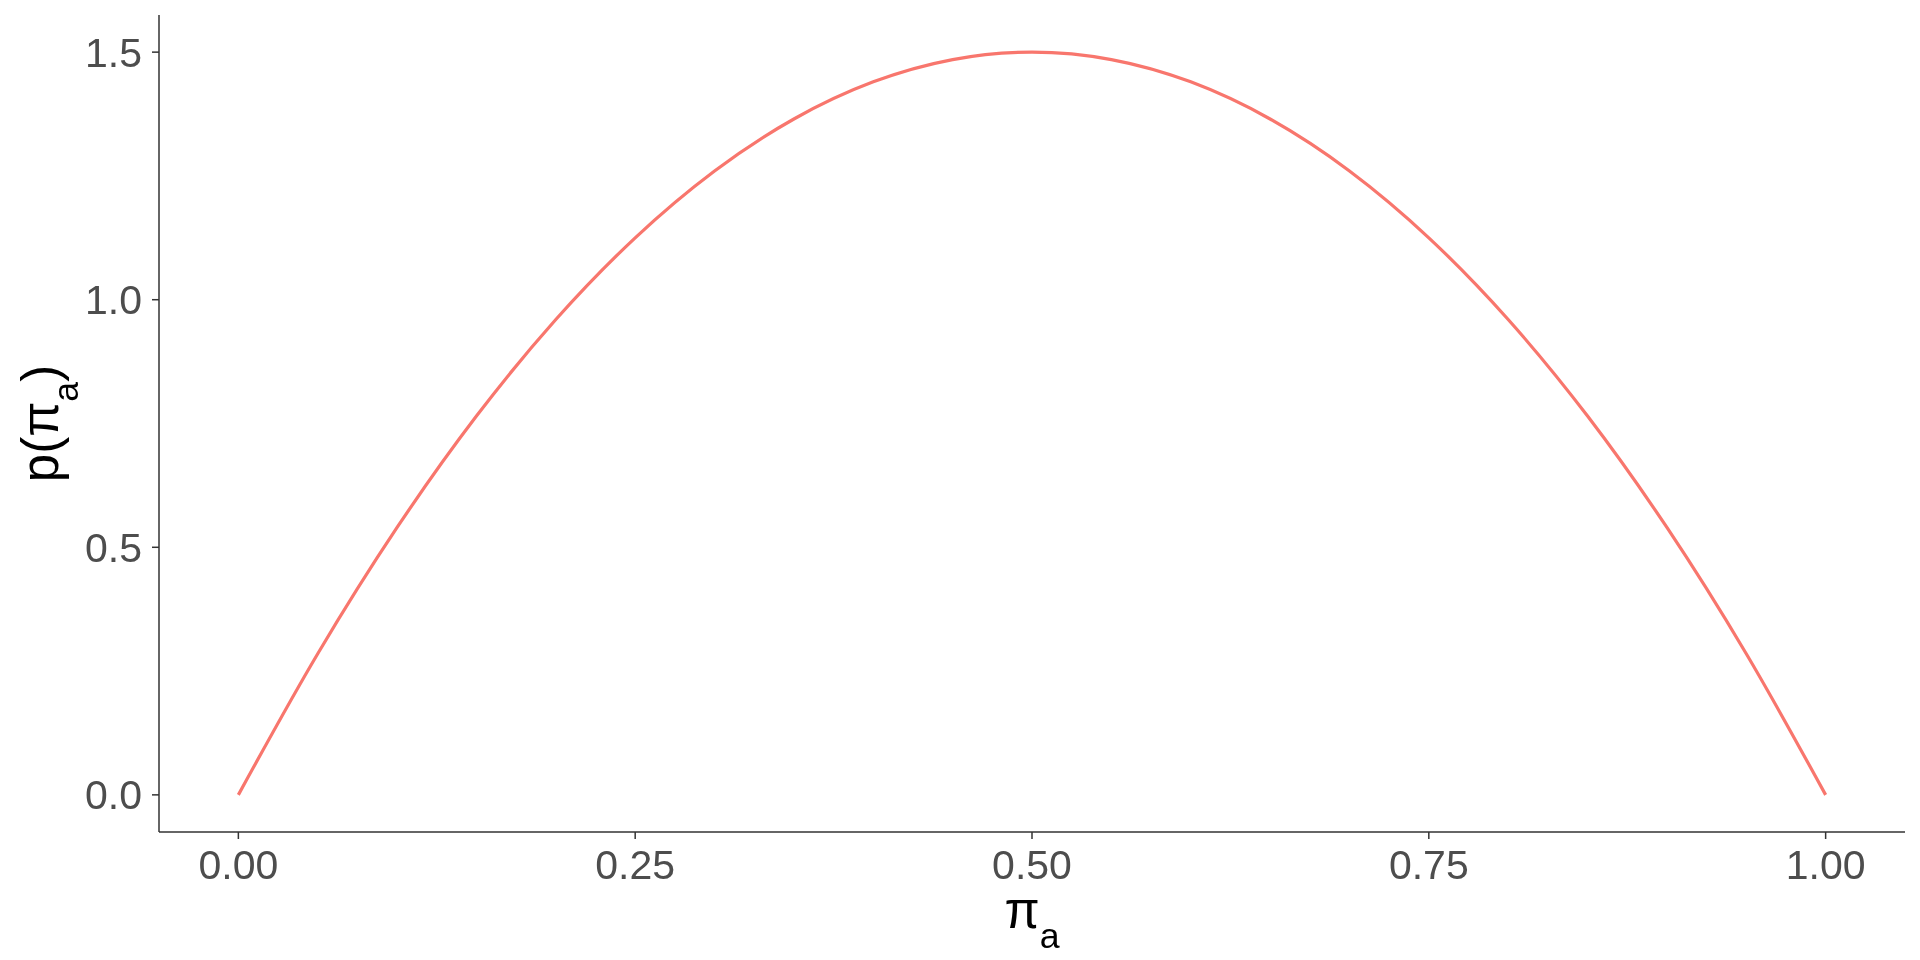  I want to click on y-tick-label: 0.0, so click(113, 795).